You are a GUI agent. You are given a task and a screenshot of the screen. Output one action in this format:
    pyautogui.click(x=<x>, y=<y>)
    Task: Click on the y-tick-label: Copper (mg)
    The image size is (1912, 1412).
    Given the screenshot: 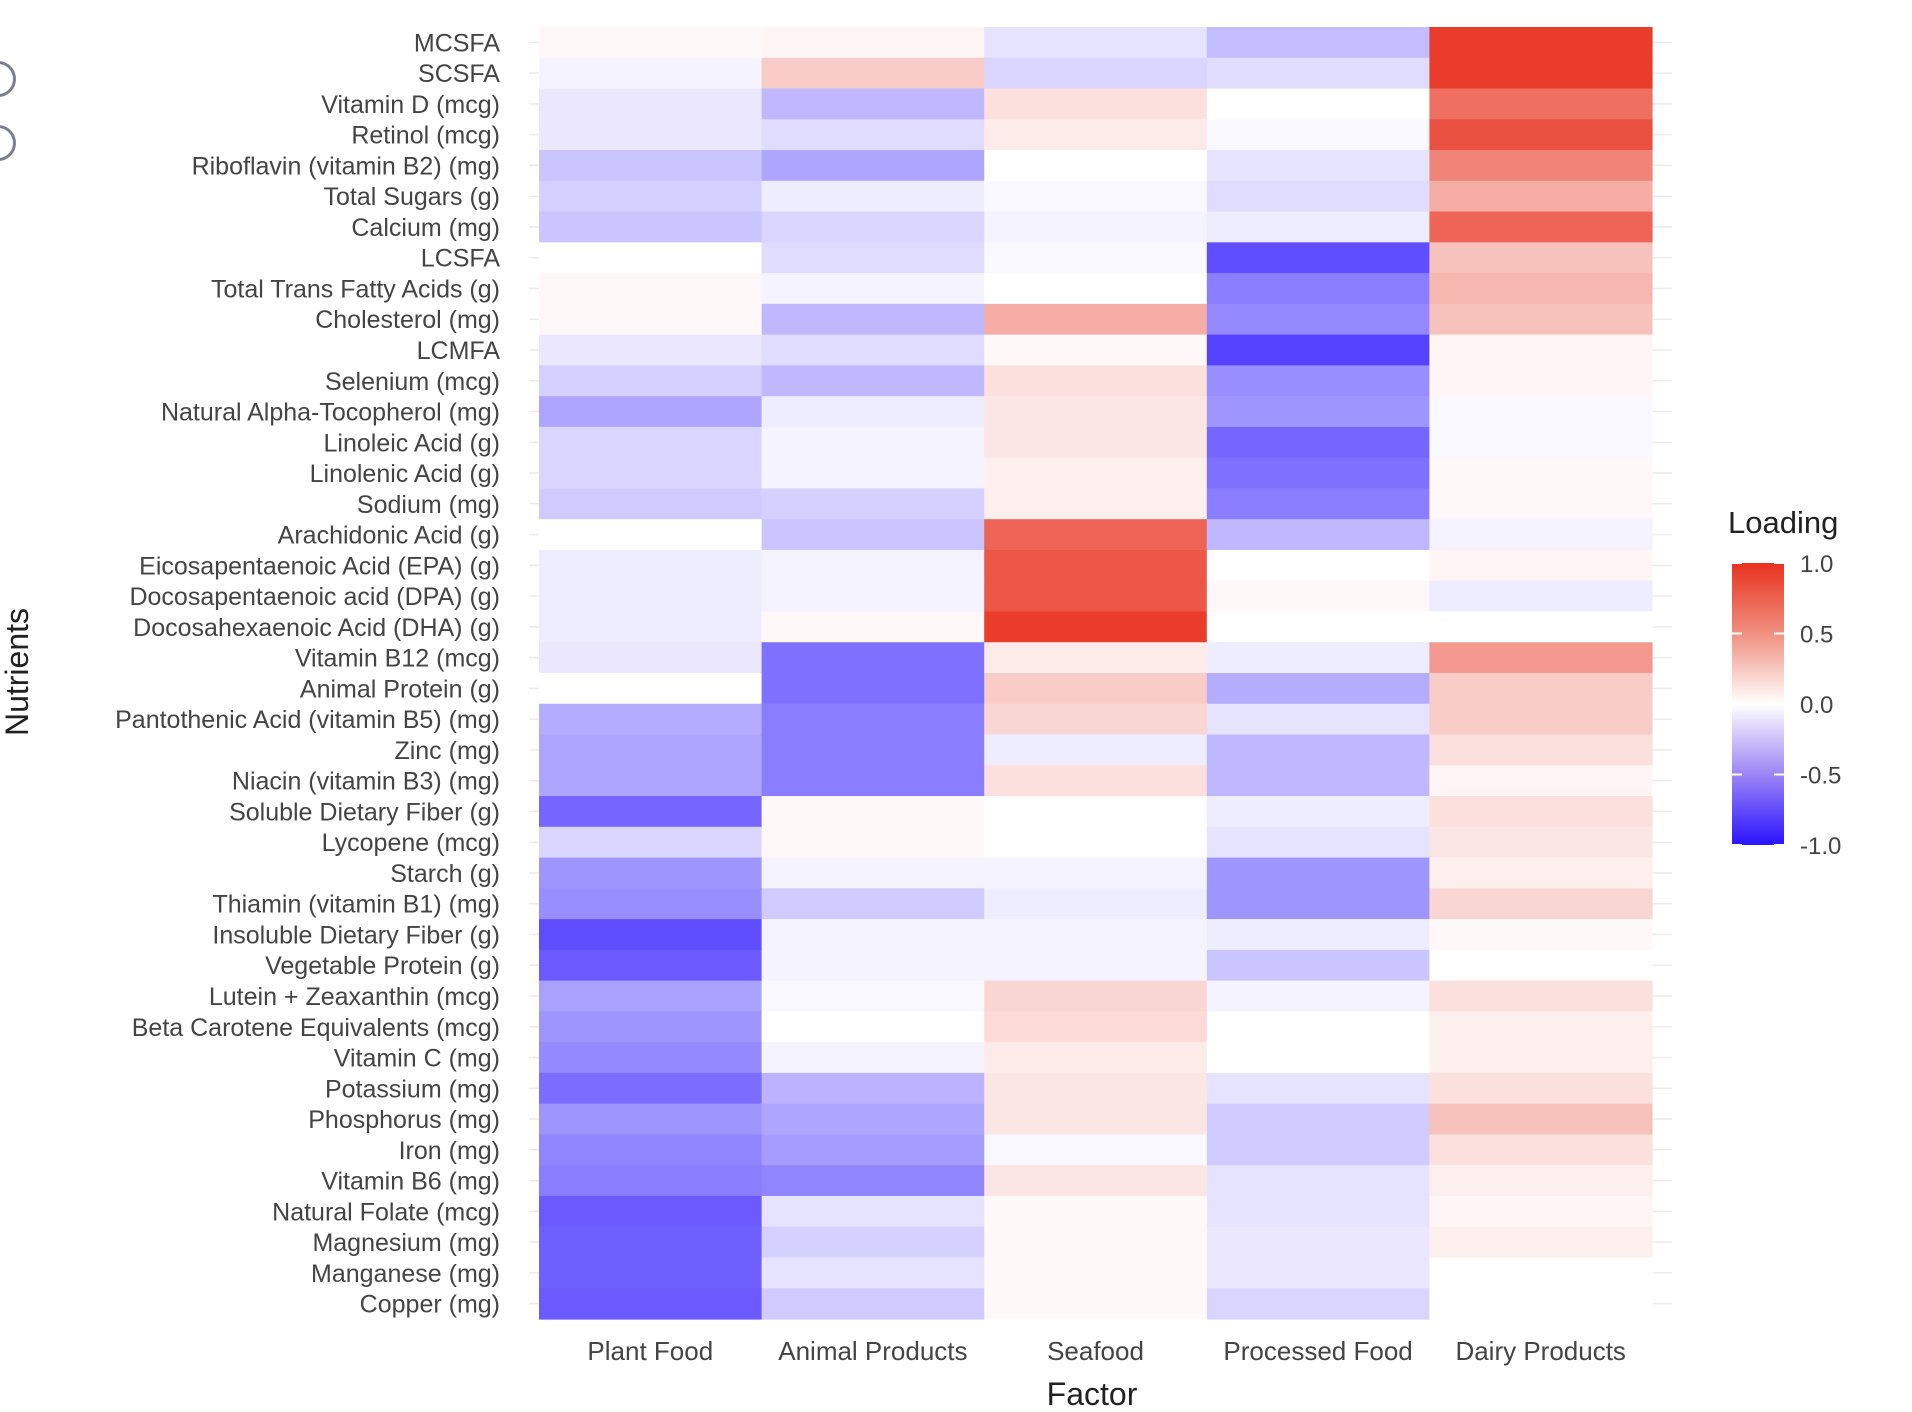 What is the action you would take?
    pyautogui.click(x=430, y=1305)
    